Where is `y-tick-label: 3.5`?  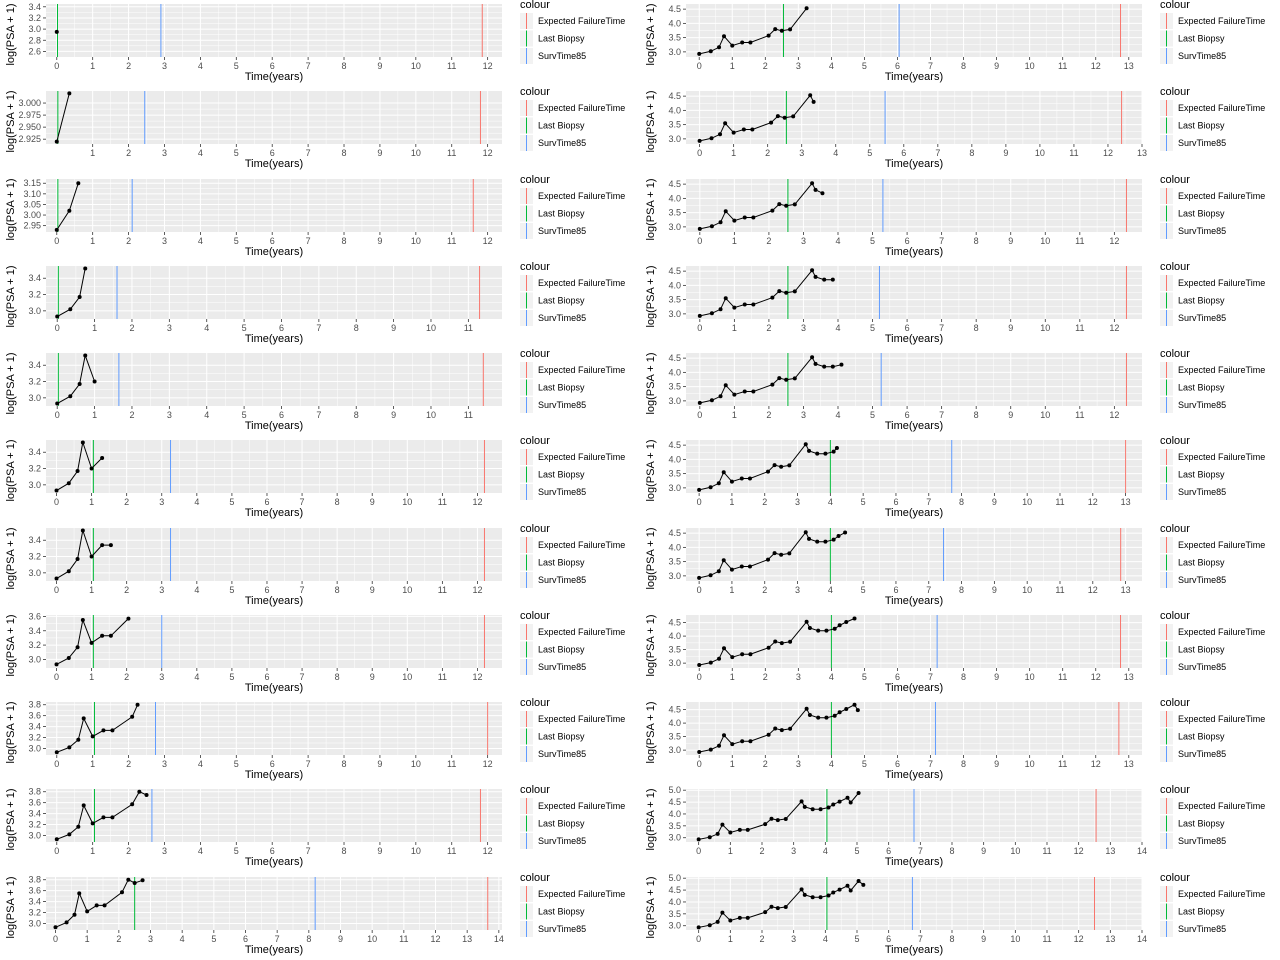
y-tick-label: 3.5 is located at coordinates (674, 826).